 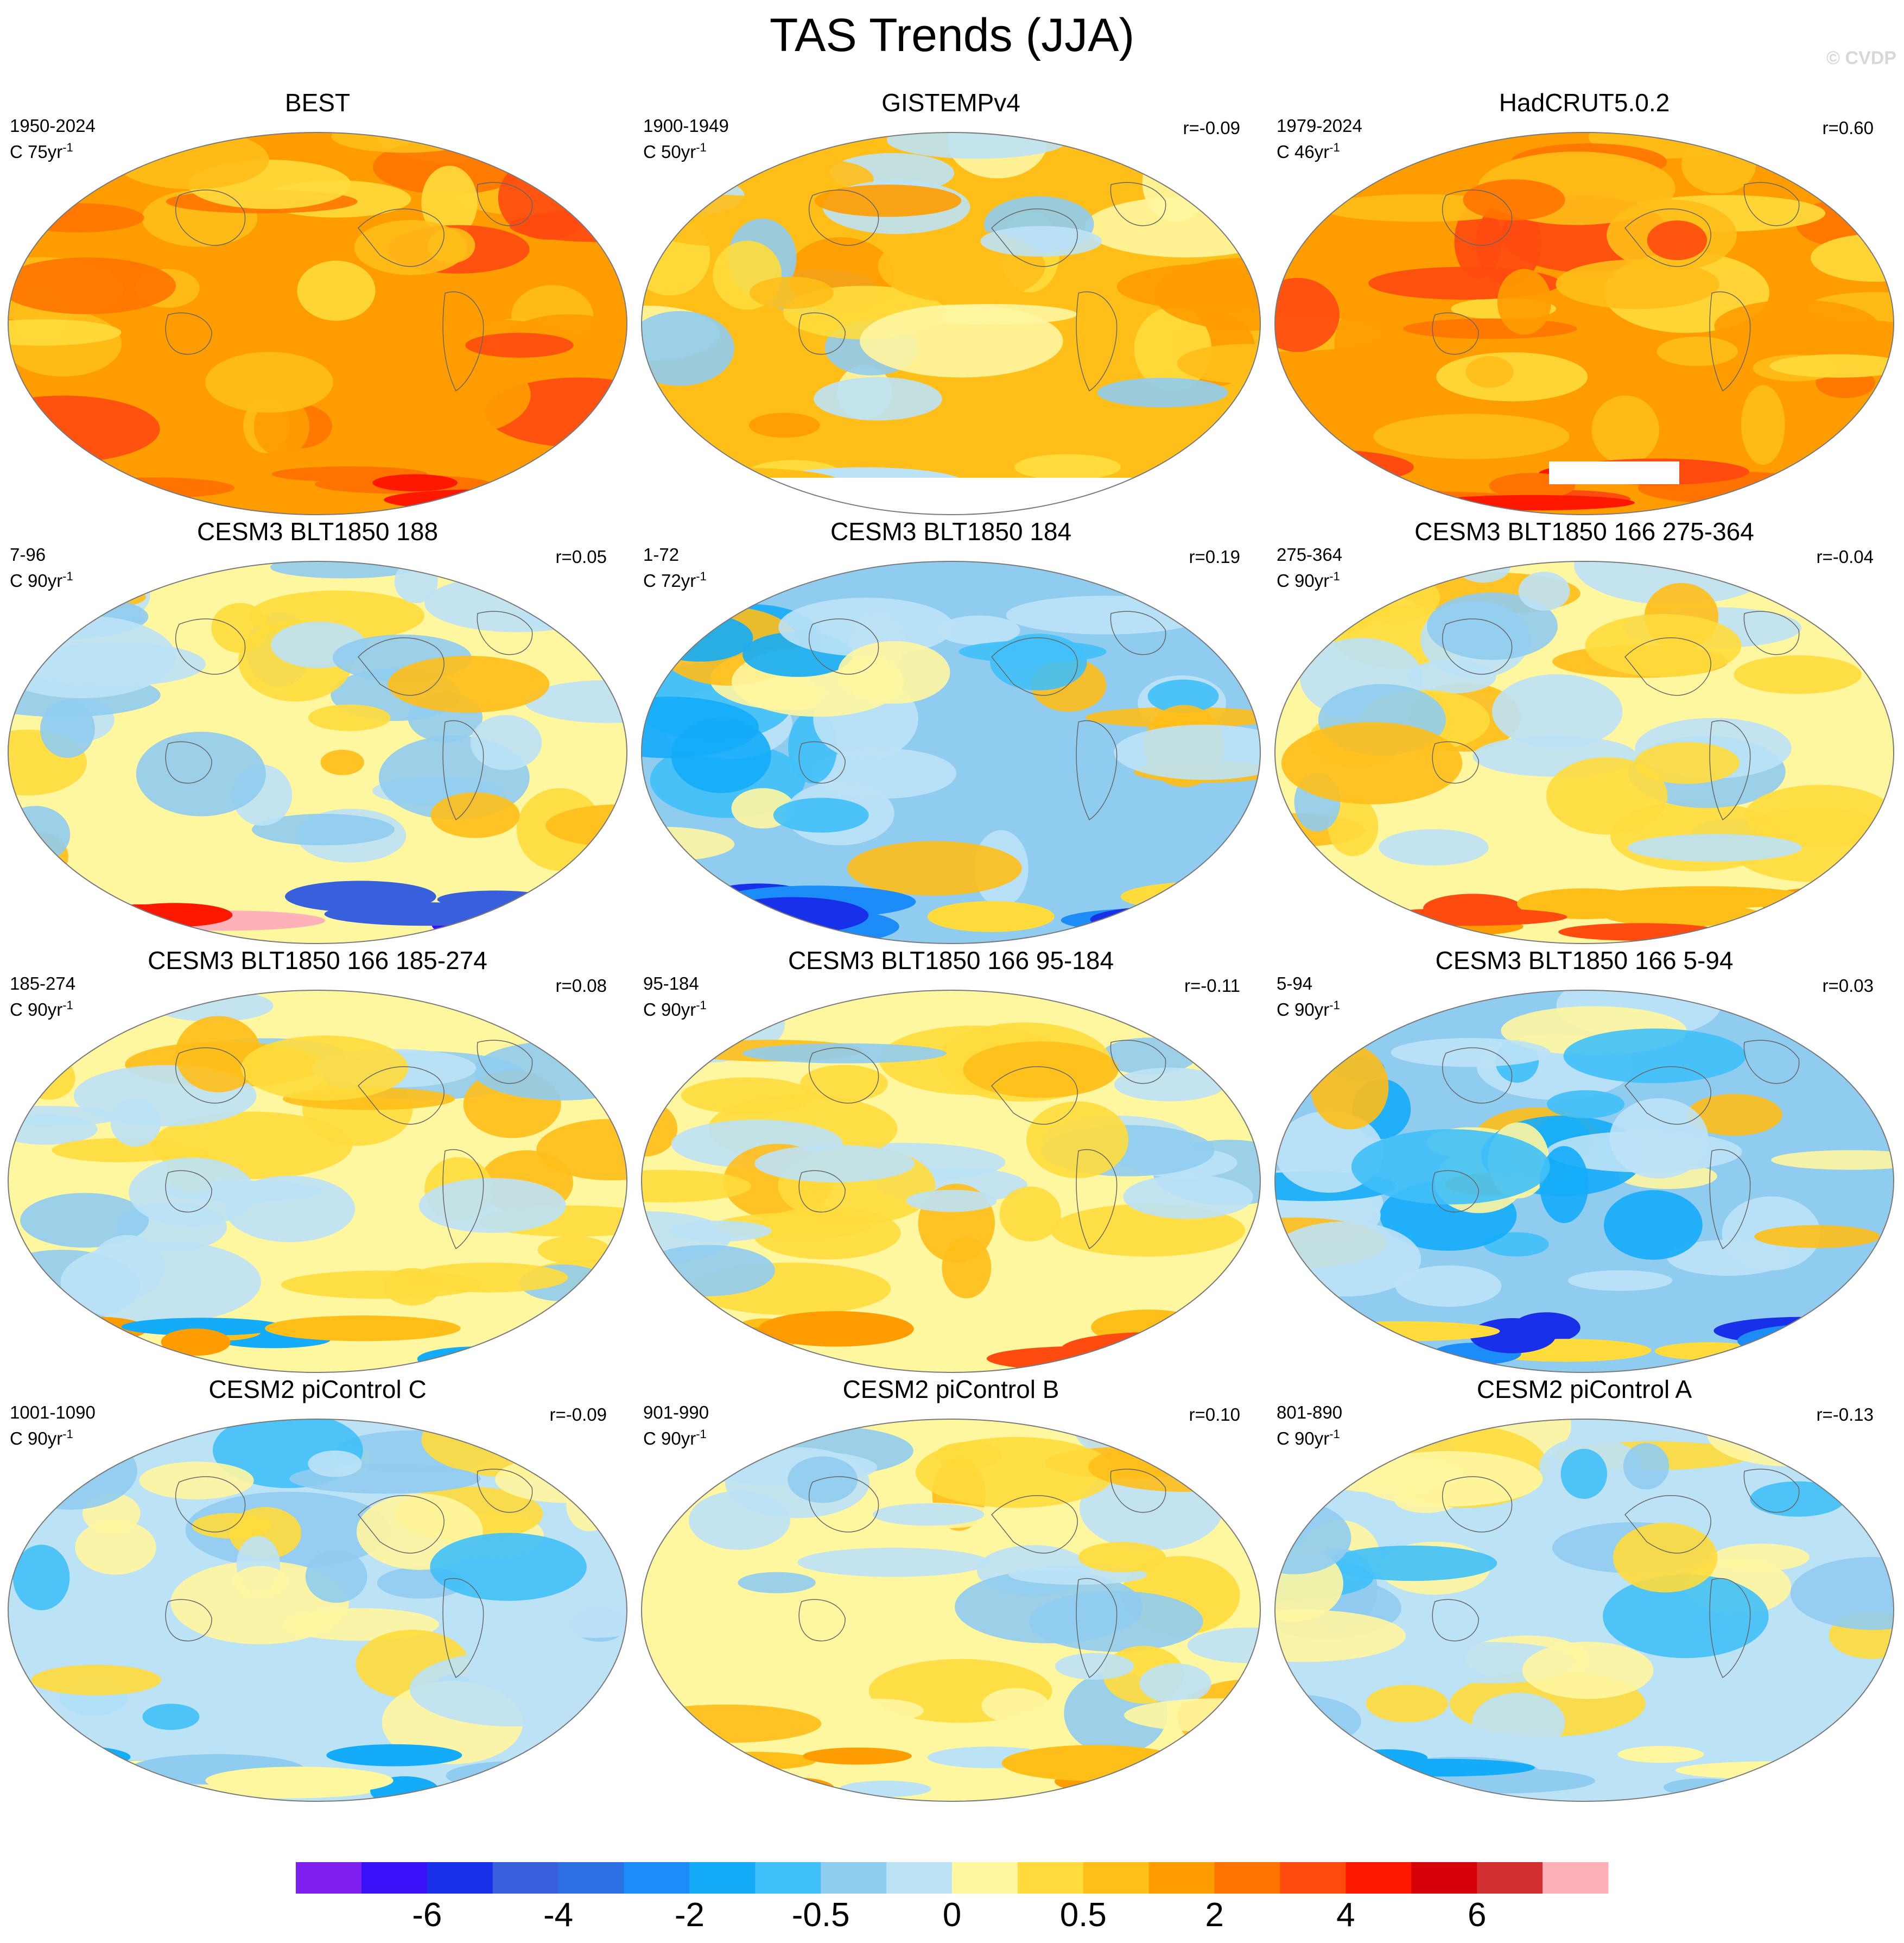 What do you see at coordinates (1212, 986) in the screenshot?
I see `panel-pattern-correlation: r=-0.11` at bounding box center [1212, 986].